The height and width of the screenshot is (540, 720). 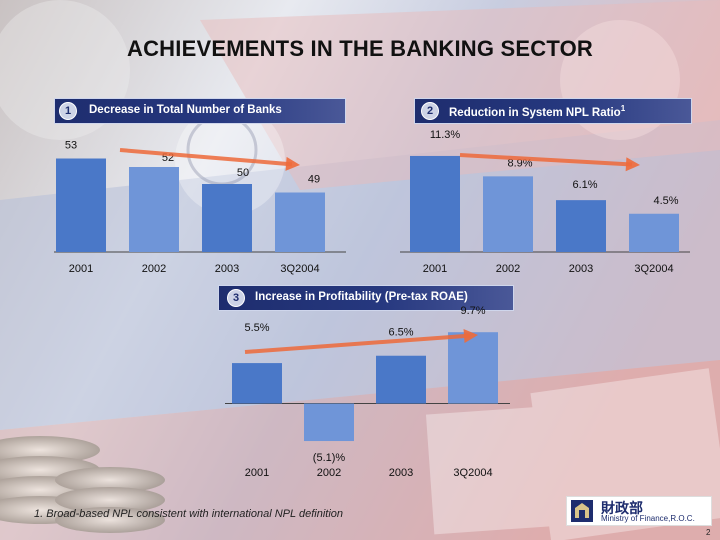 I want to click on chart-3-bar-2003, so click(x=401, y=379).